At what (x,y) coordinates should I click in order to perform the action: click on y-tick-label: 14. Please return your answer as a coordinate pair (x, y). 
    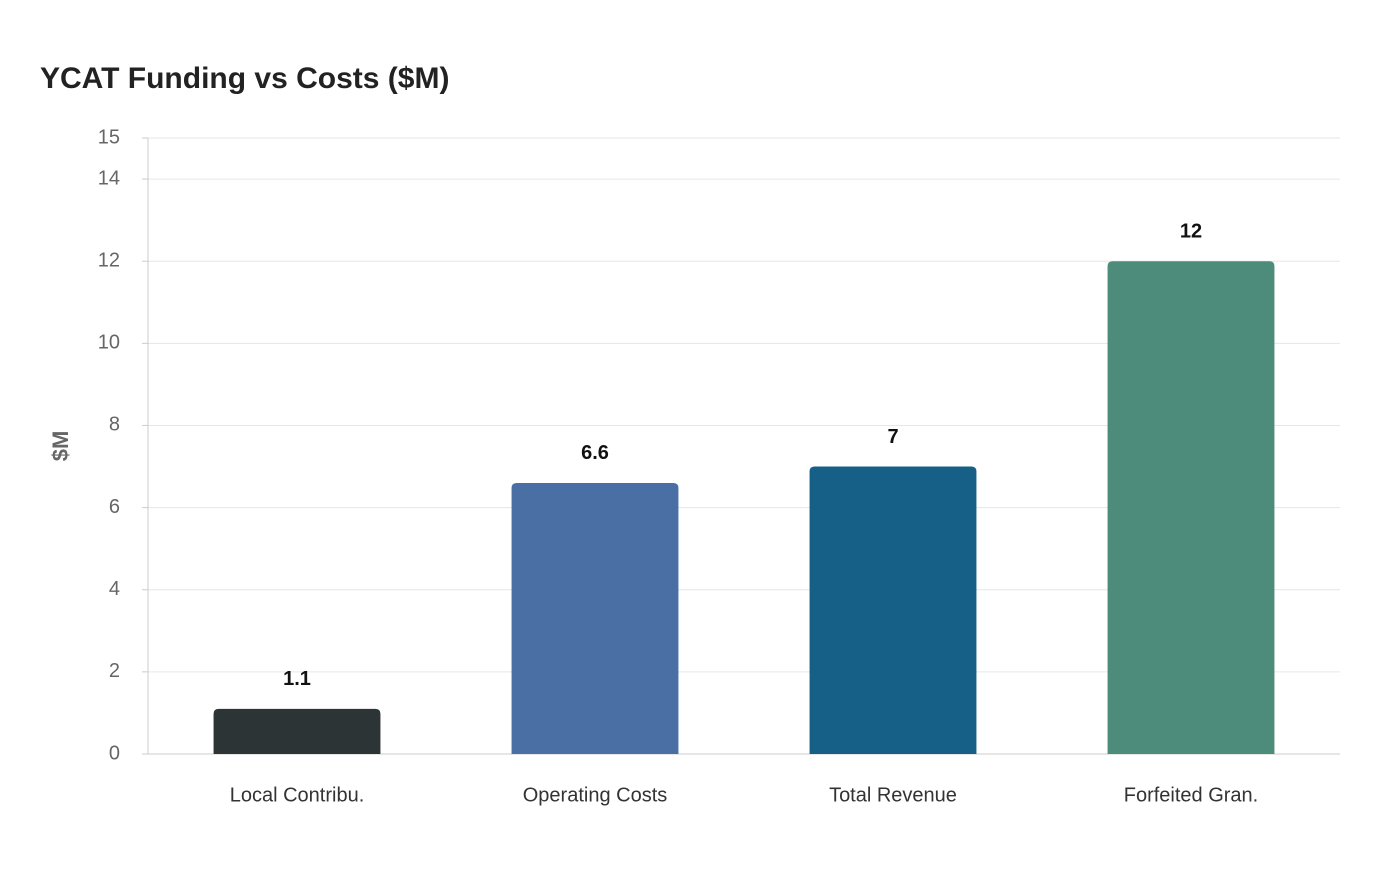
    Looking at the image, I should click on (109, 178).